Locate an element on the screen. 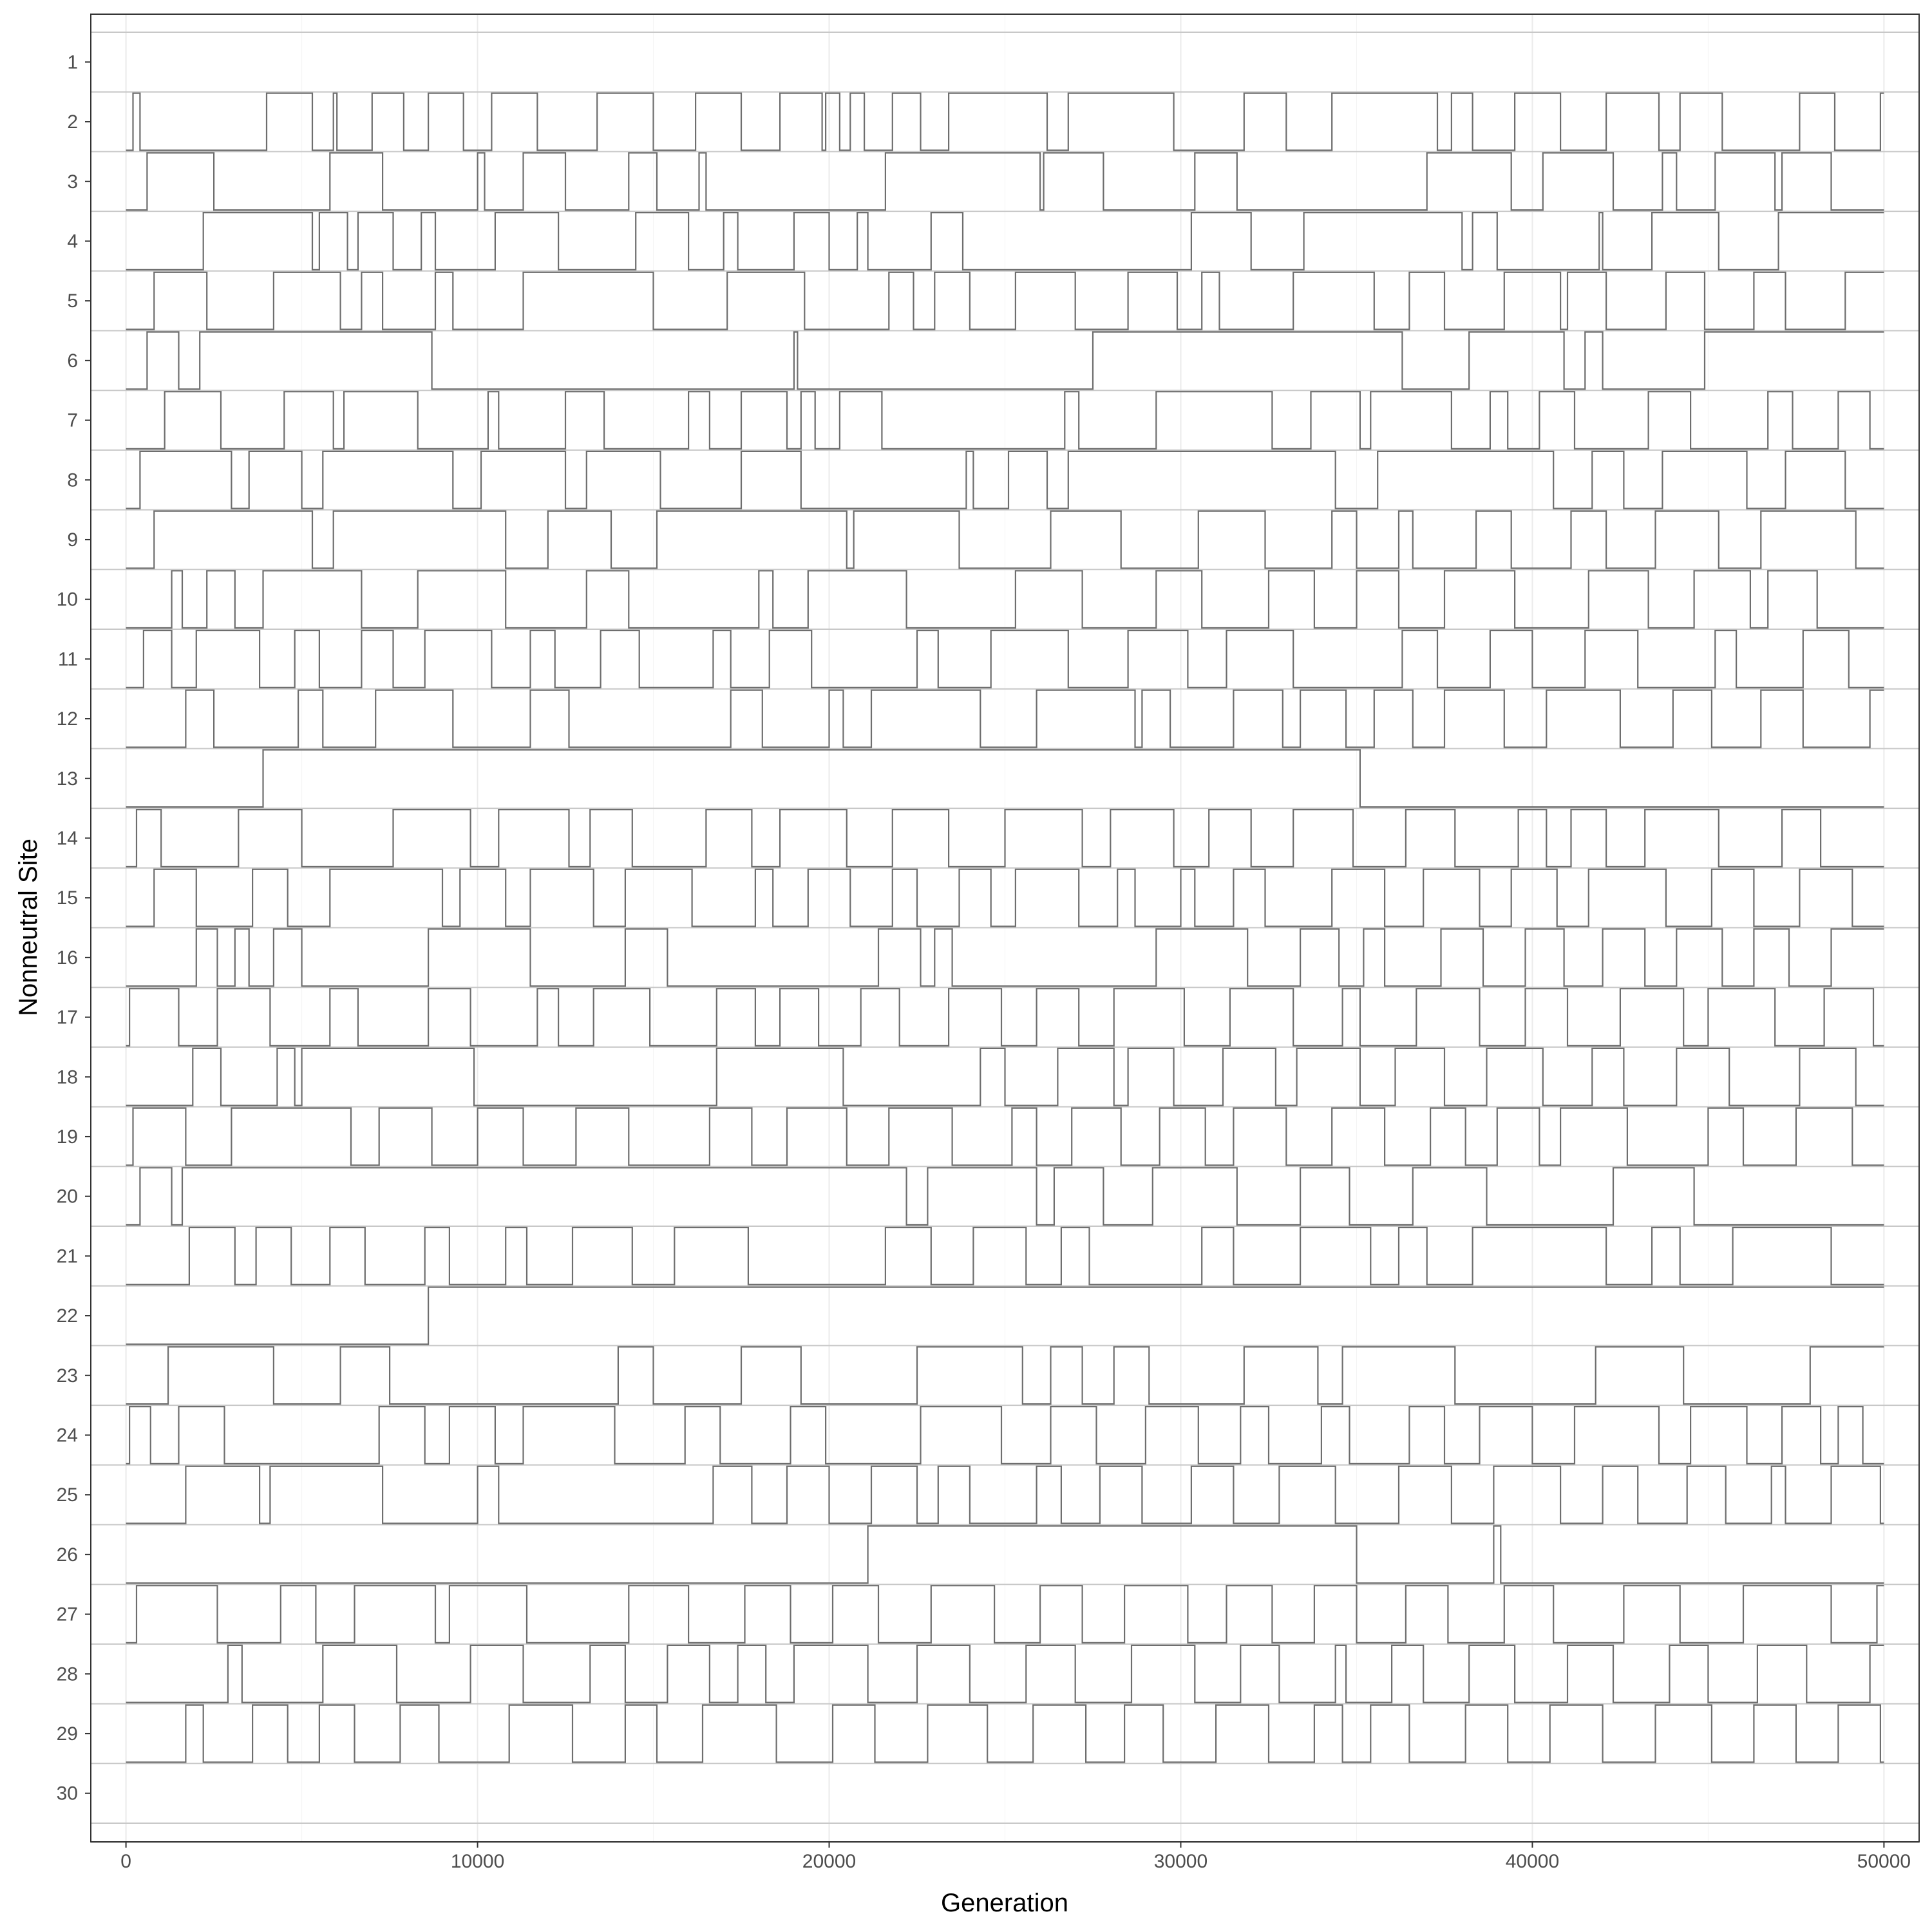 This screenshot has height=1932, width=1932. y-tick-label: 28 is located at coordinates (67, 1674).